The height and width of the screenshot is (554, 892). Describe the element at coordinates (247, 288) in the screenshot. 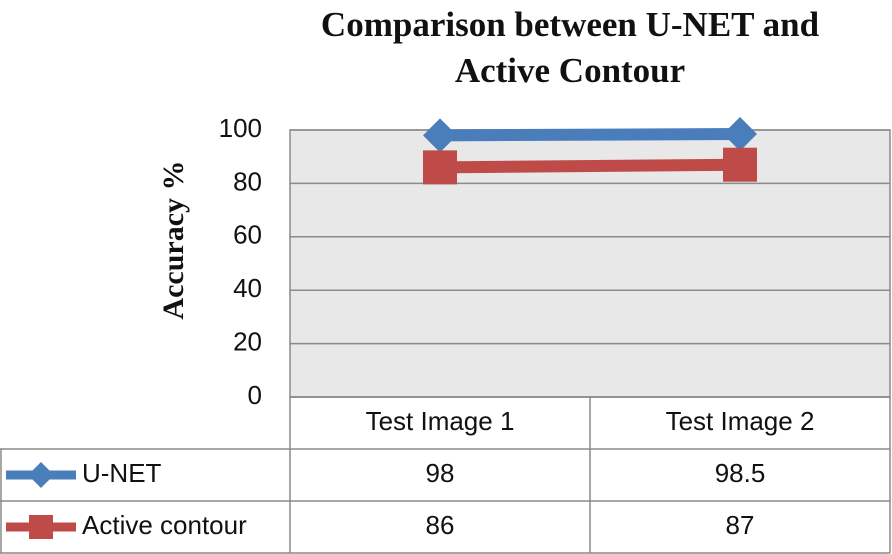

I see `y-tick-label: 40` at that location.